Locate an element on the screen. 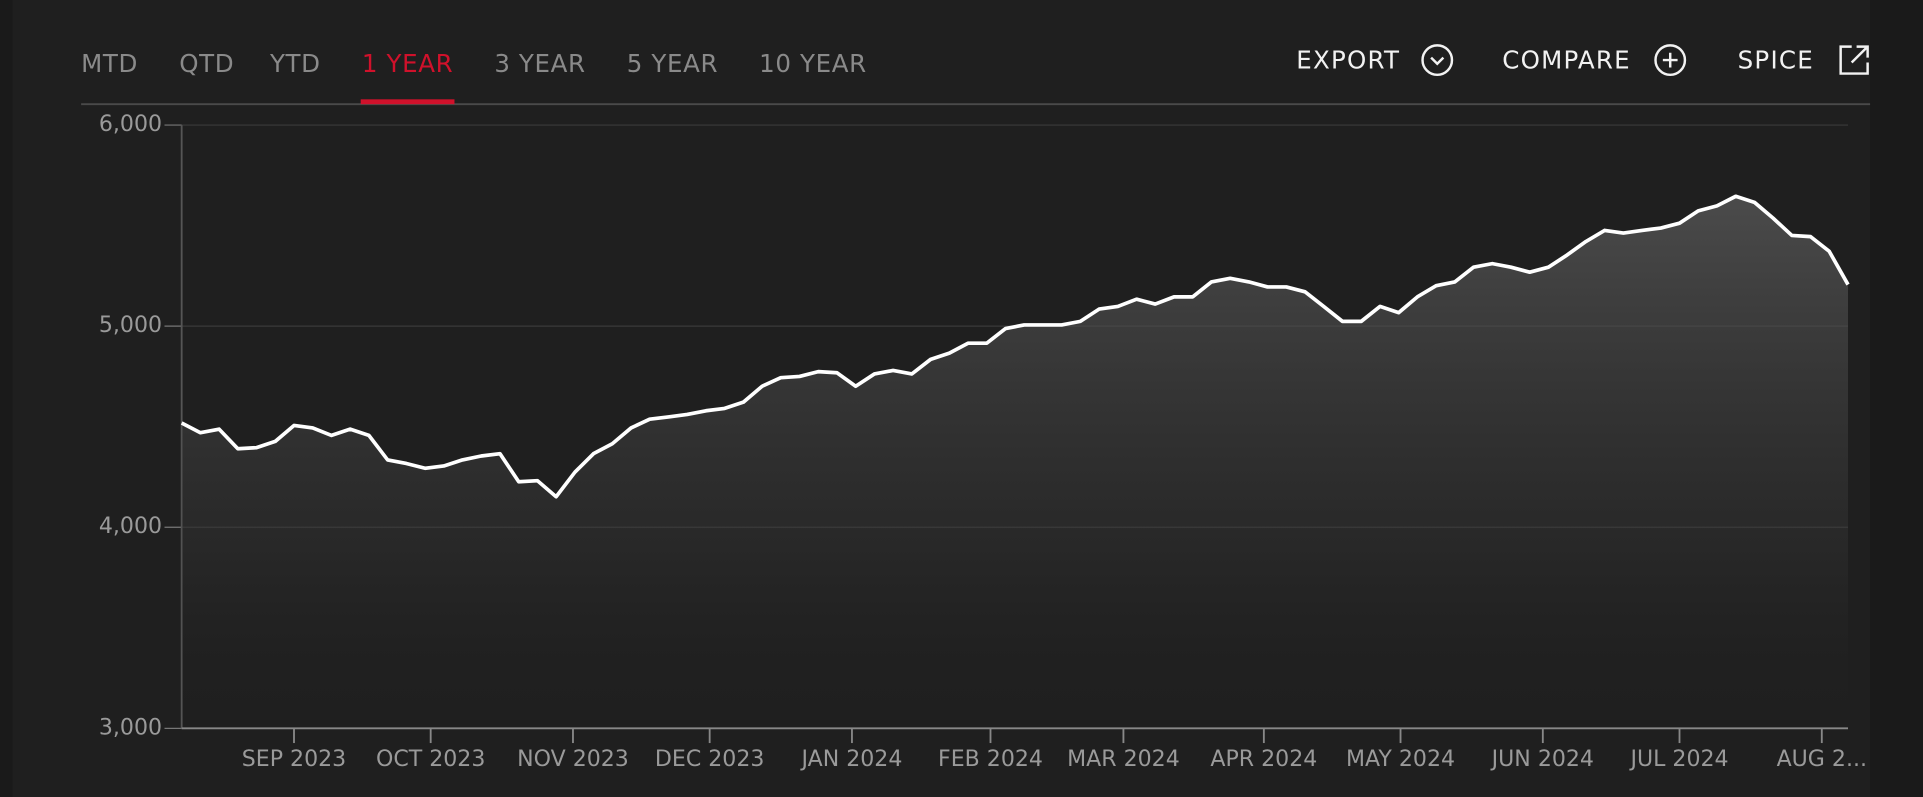  x-tick-label: JUL 2024 is located at coordinates (1678, 759).